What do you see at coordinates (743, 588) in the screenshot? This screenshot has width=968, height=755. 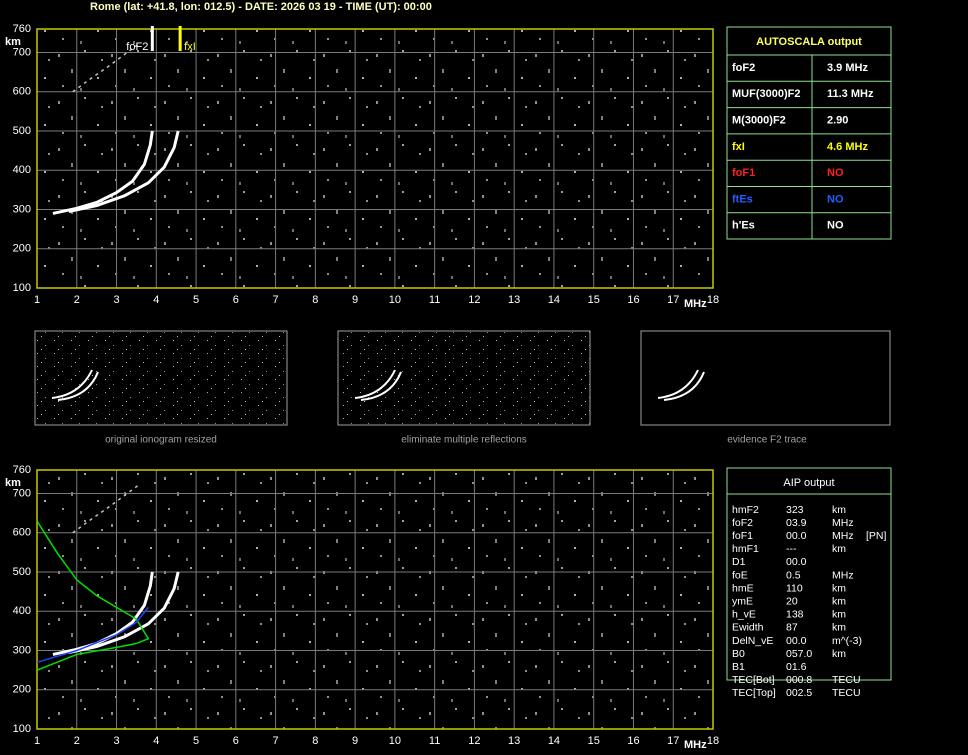 I see `aip-cell: hmE` at bounding box center [743, 588].